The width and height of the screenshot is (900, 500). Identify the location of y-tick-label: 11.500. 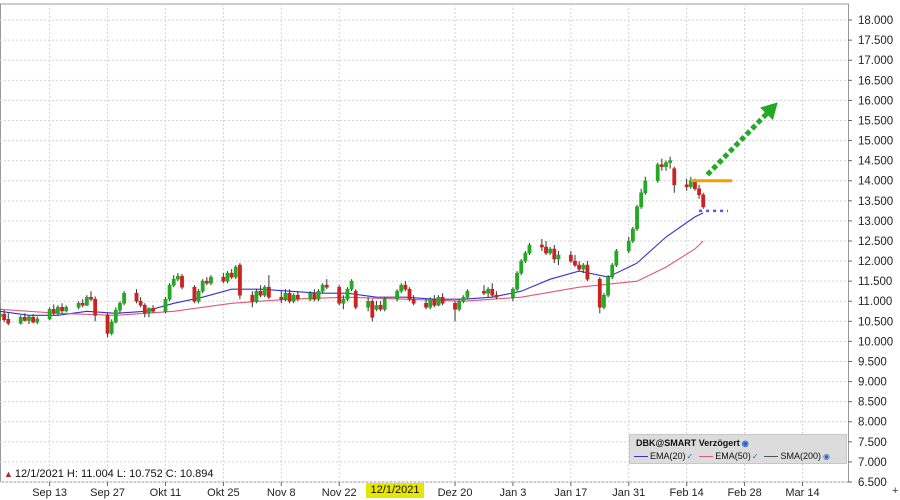
(875, 282).